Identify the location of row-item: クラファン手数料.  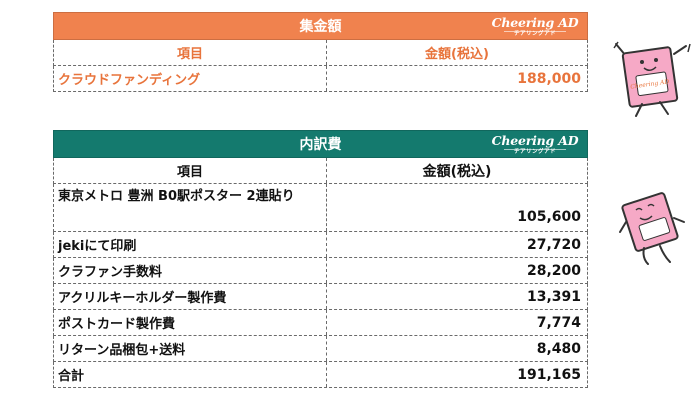
(190, 270).